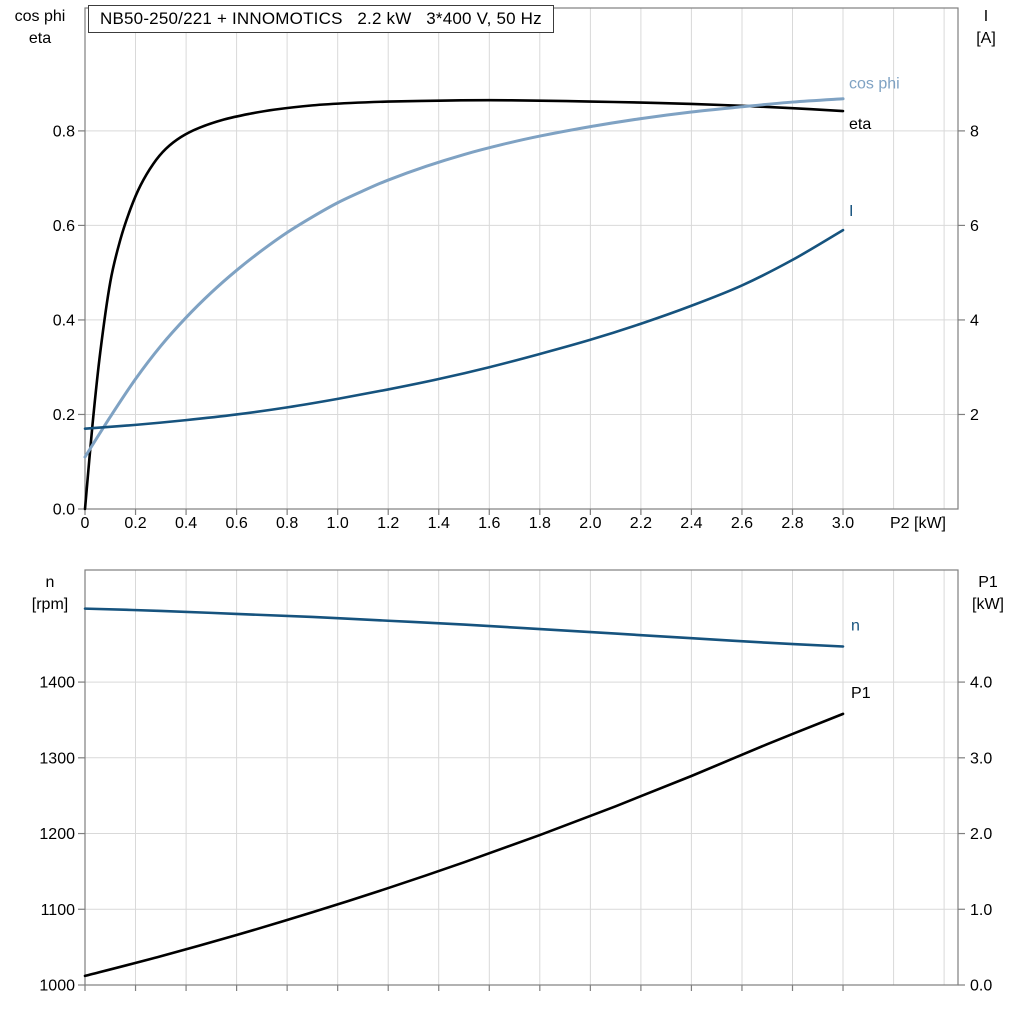  Describe the element at coordinates (860, 124) in the screenshot. I see `curve-label-eta: eta` at that location.